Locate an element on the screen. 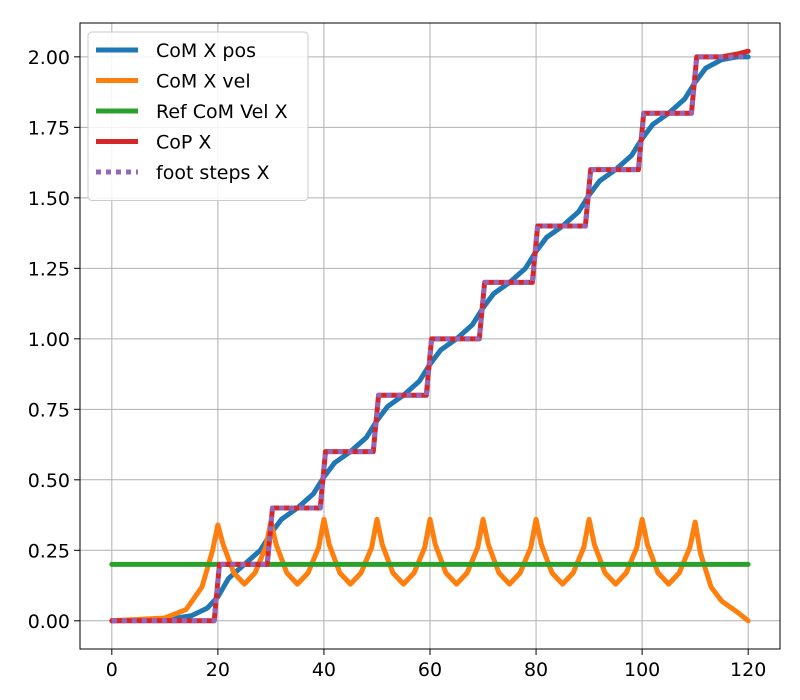 The width and height of the screenshot is (800, 700). legend-box is located at coordinates (198, 116).